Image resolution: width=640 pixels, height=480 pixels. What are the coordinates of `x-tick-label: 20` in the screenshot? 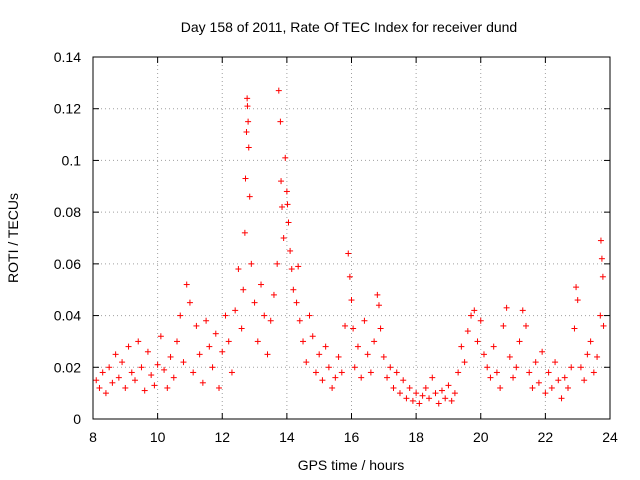 It's located at (481, 437).